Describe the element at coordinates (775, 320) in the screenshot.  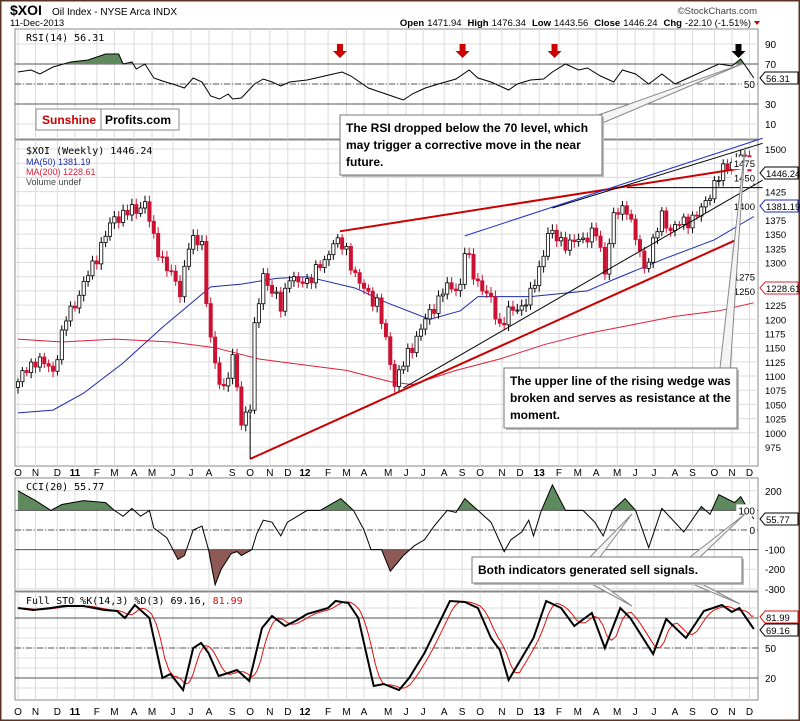
I see `price-tick-label: 1200` at that location.